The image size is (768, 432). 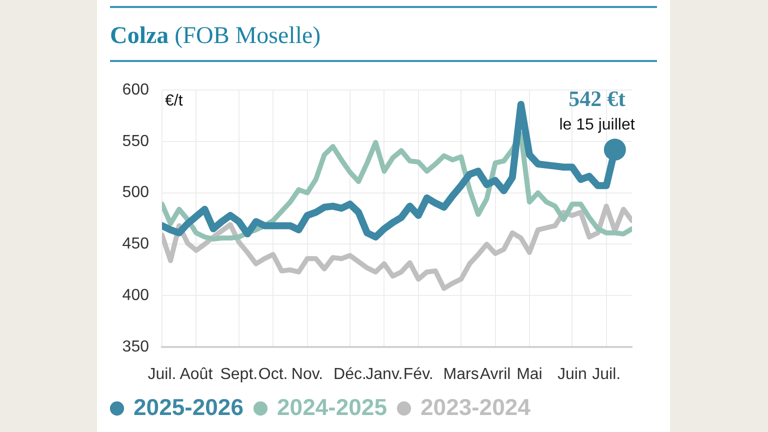 I want to click on chart-title: Colza (FOB Moselle), so click(x=215, y=36).